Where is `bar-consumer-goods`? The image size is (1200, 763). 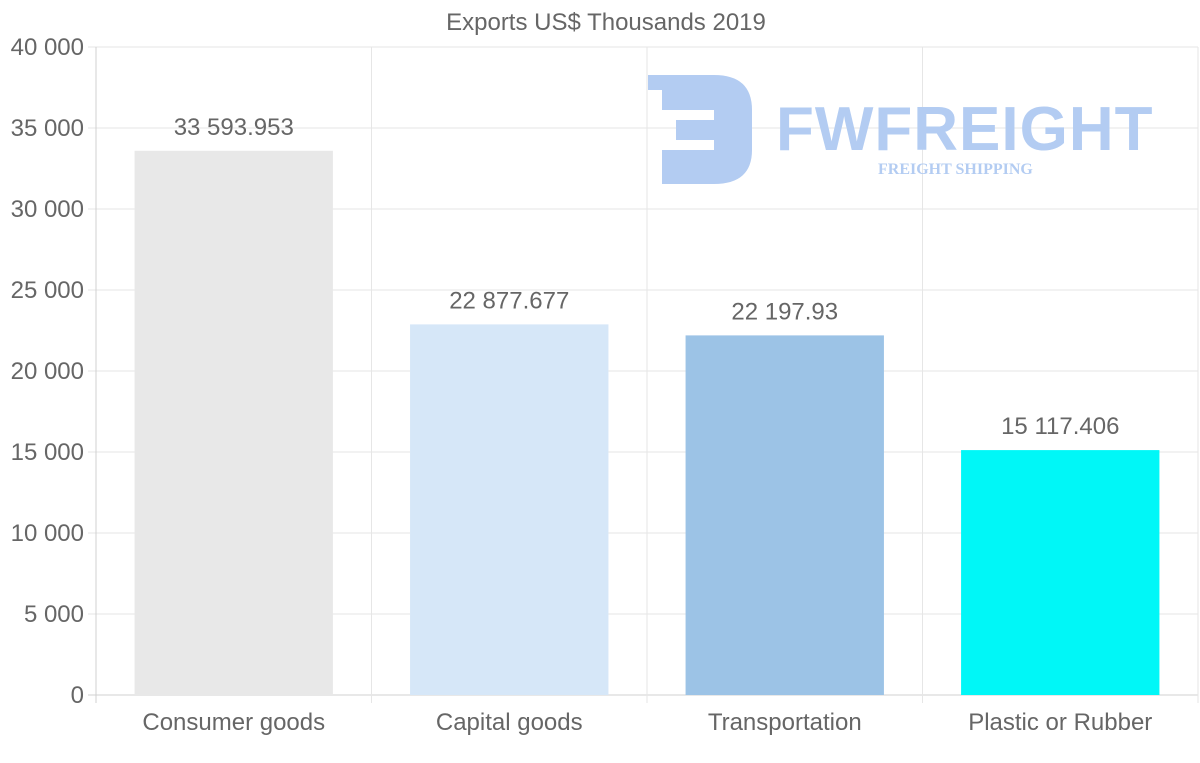 bar-consumer-goods is located at coordinates (233, 422).